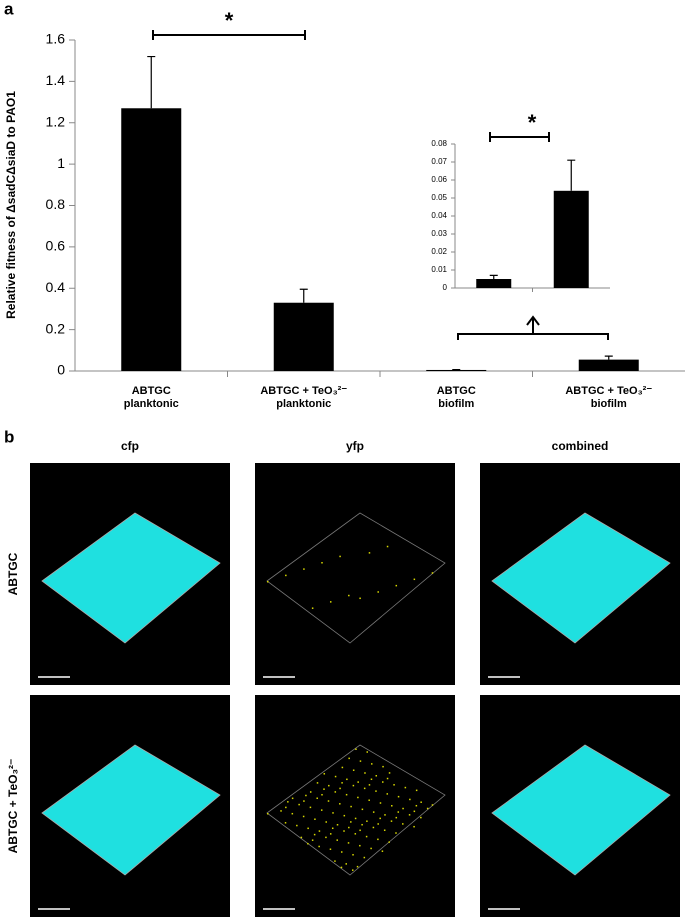 Image resolution: width=697 pixels, height=922 pixels. I want to click on y-tick-label: 1.6, so click(56, 39).